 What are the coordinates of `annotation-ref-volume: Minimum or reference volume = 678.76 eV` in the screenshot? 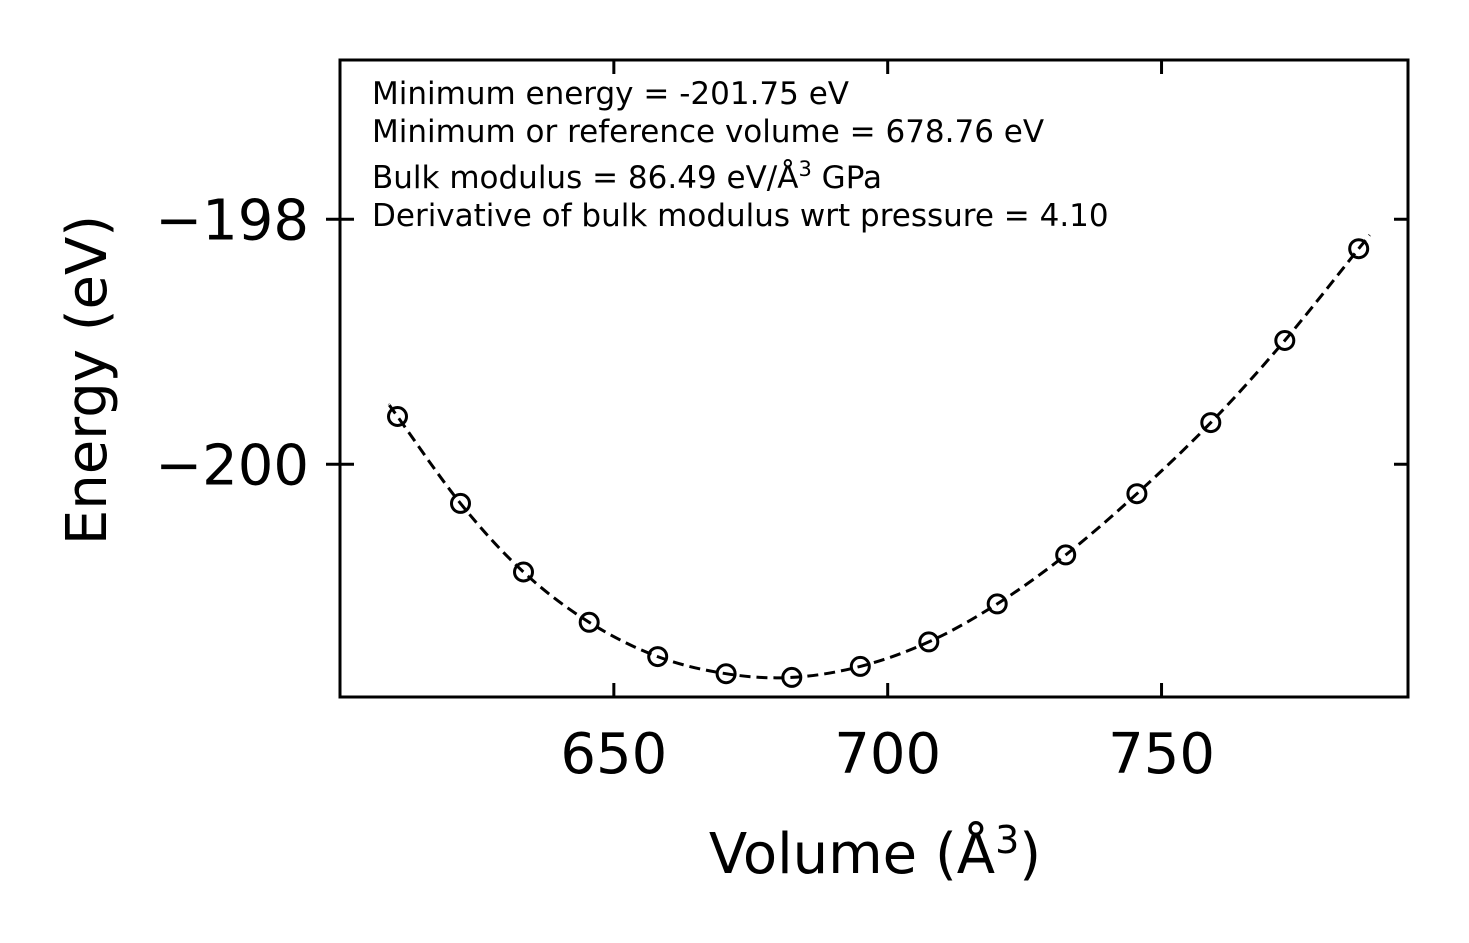 It's located at (708, 132).